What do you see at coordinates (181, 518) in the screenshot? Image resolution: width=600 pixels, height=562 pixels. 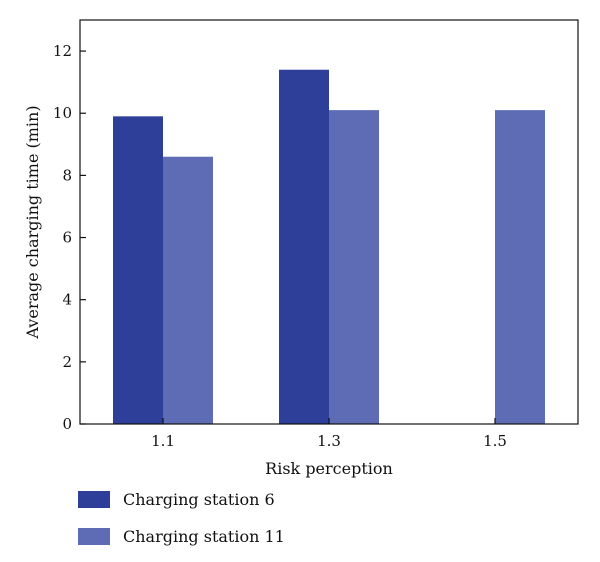 I see `legend: Charging station 6 Charging station 11` at bounding box center [181, 518].